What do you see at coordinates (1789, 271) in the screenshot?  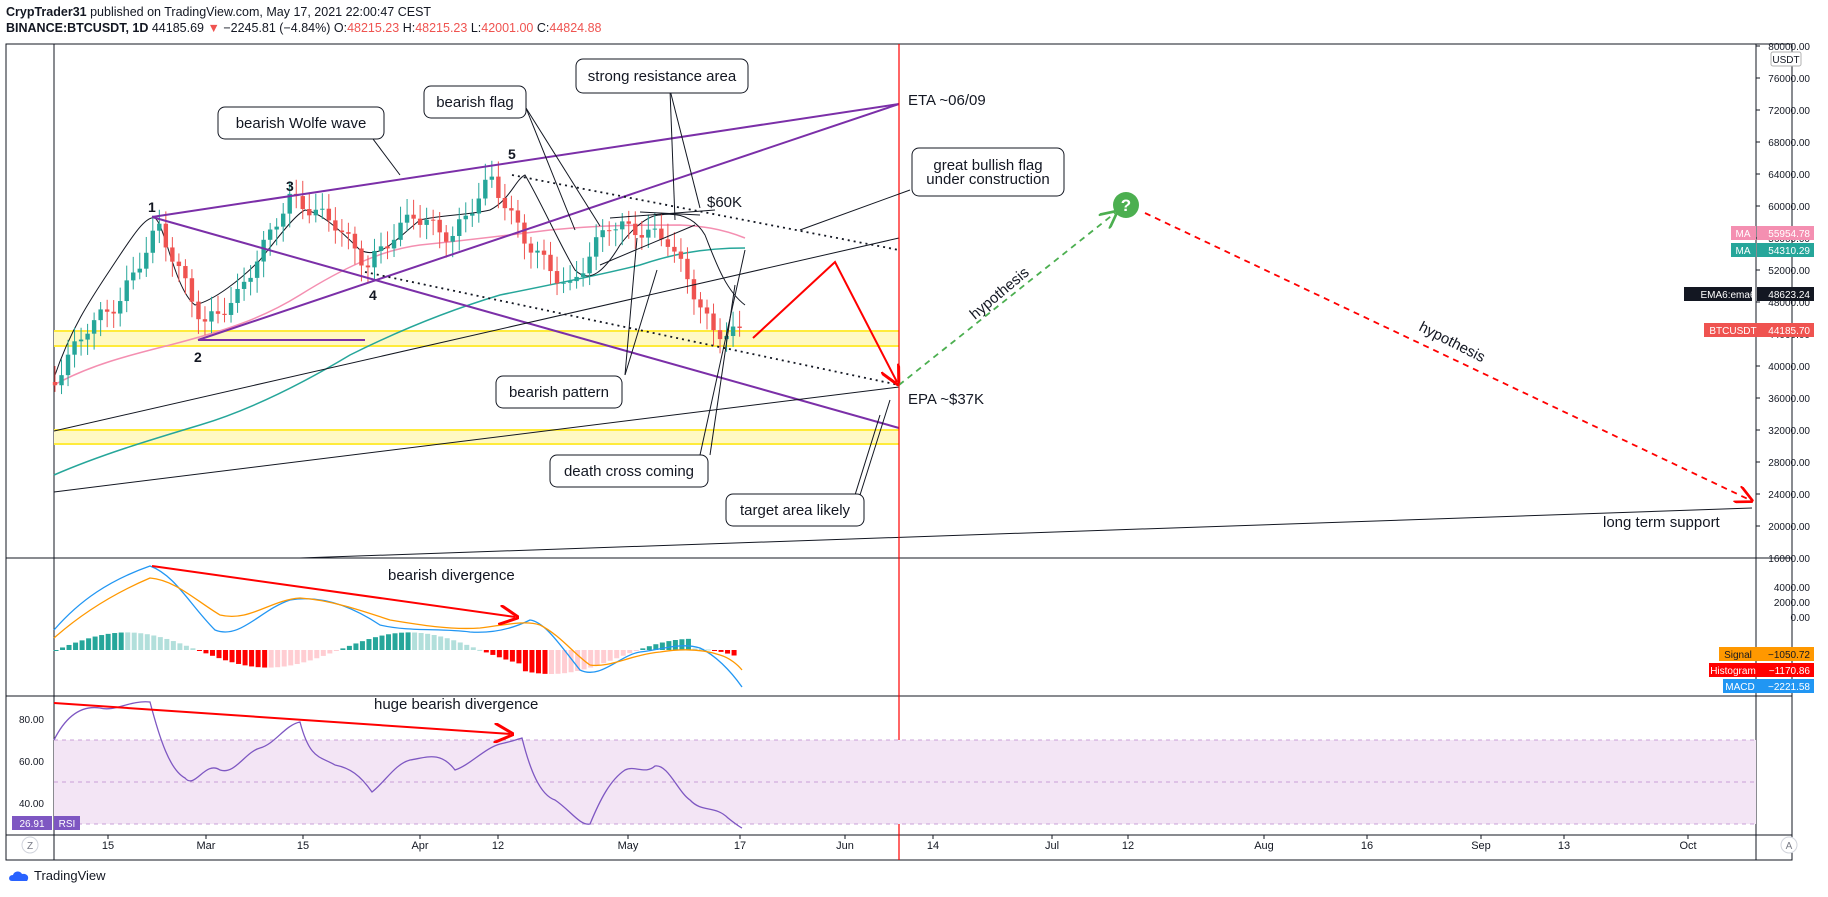 I see `price-tick-label: 52000.00` at bounding box center [1789, 271].